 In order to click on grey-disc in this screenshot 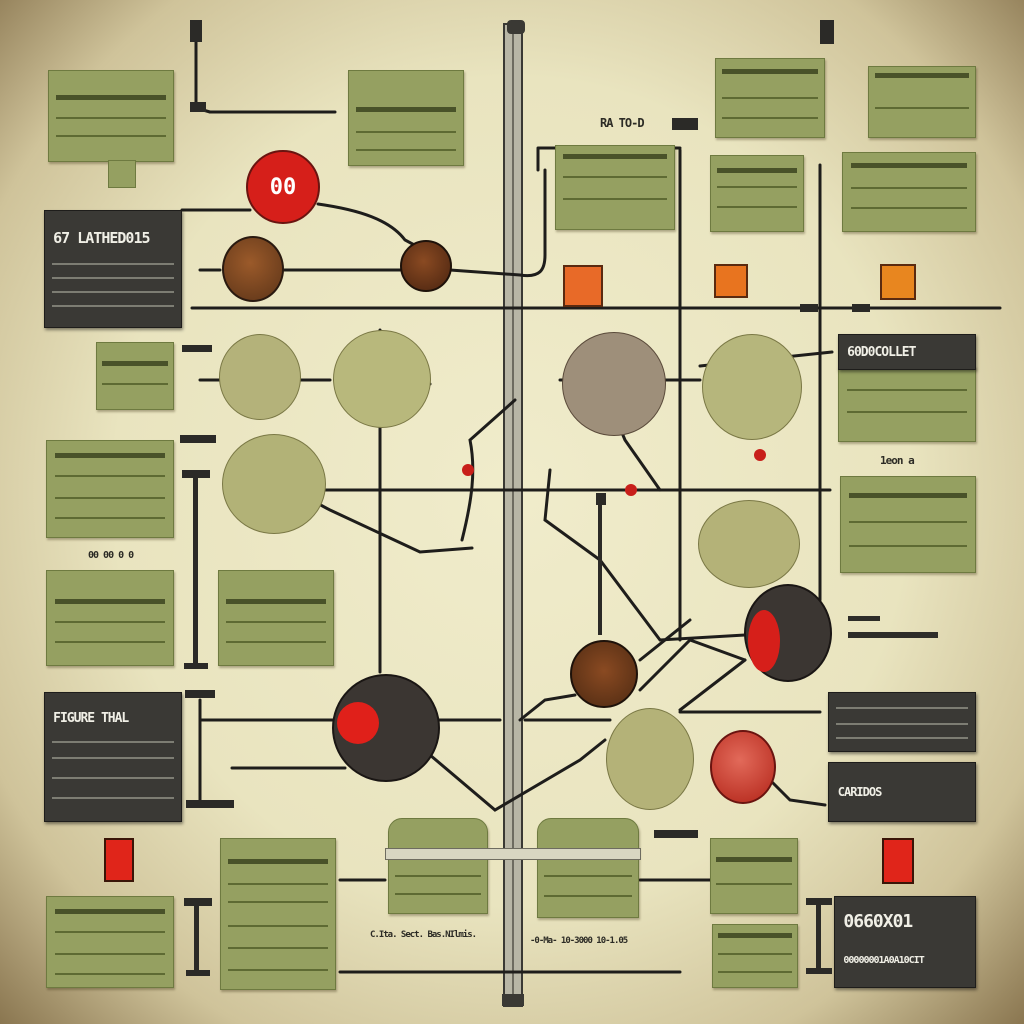, I will do `click(614, 384)`.